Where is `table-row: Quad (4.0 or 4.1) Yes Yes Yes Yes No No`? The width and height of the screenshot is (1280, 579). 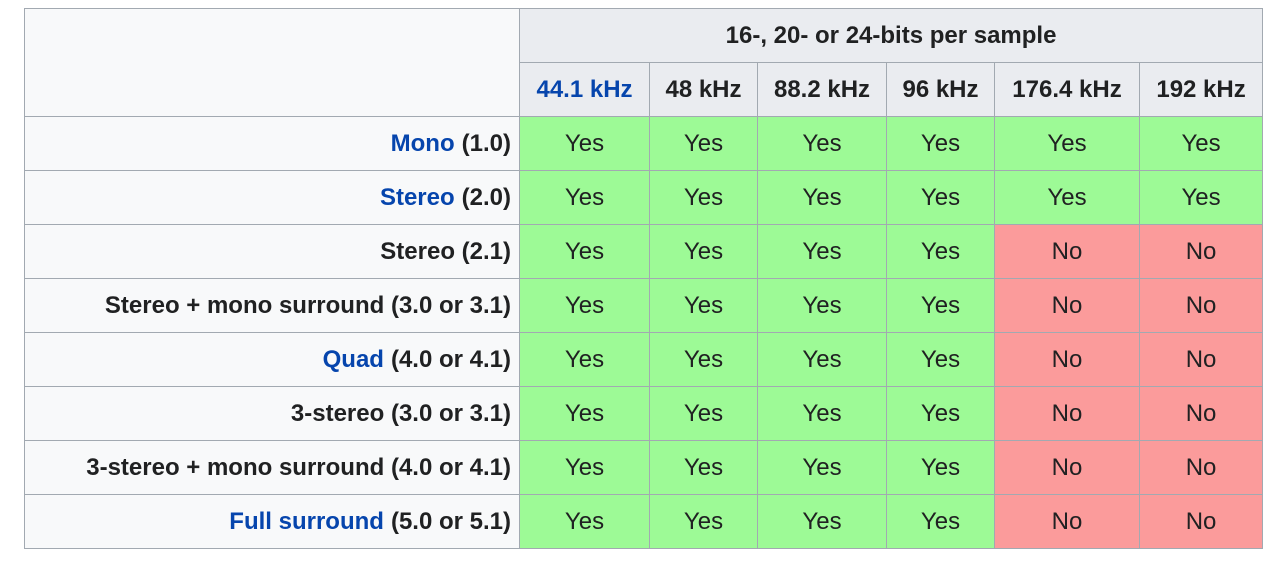 table-row: Quad (4.0 or 4.1) Yes Yes Yes Yes No No is located at coordinates (644, 359).